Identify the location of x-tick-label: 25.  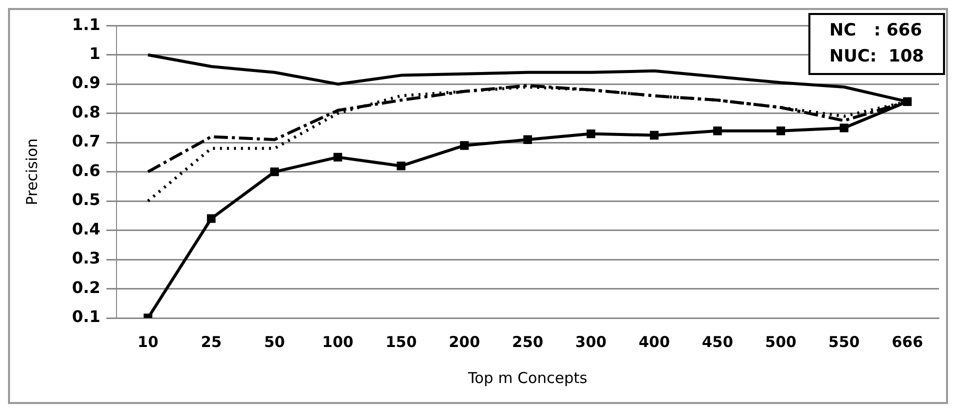
(211, 341).